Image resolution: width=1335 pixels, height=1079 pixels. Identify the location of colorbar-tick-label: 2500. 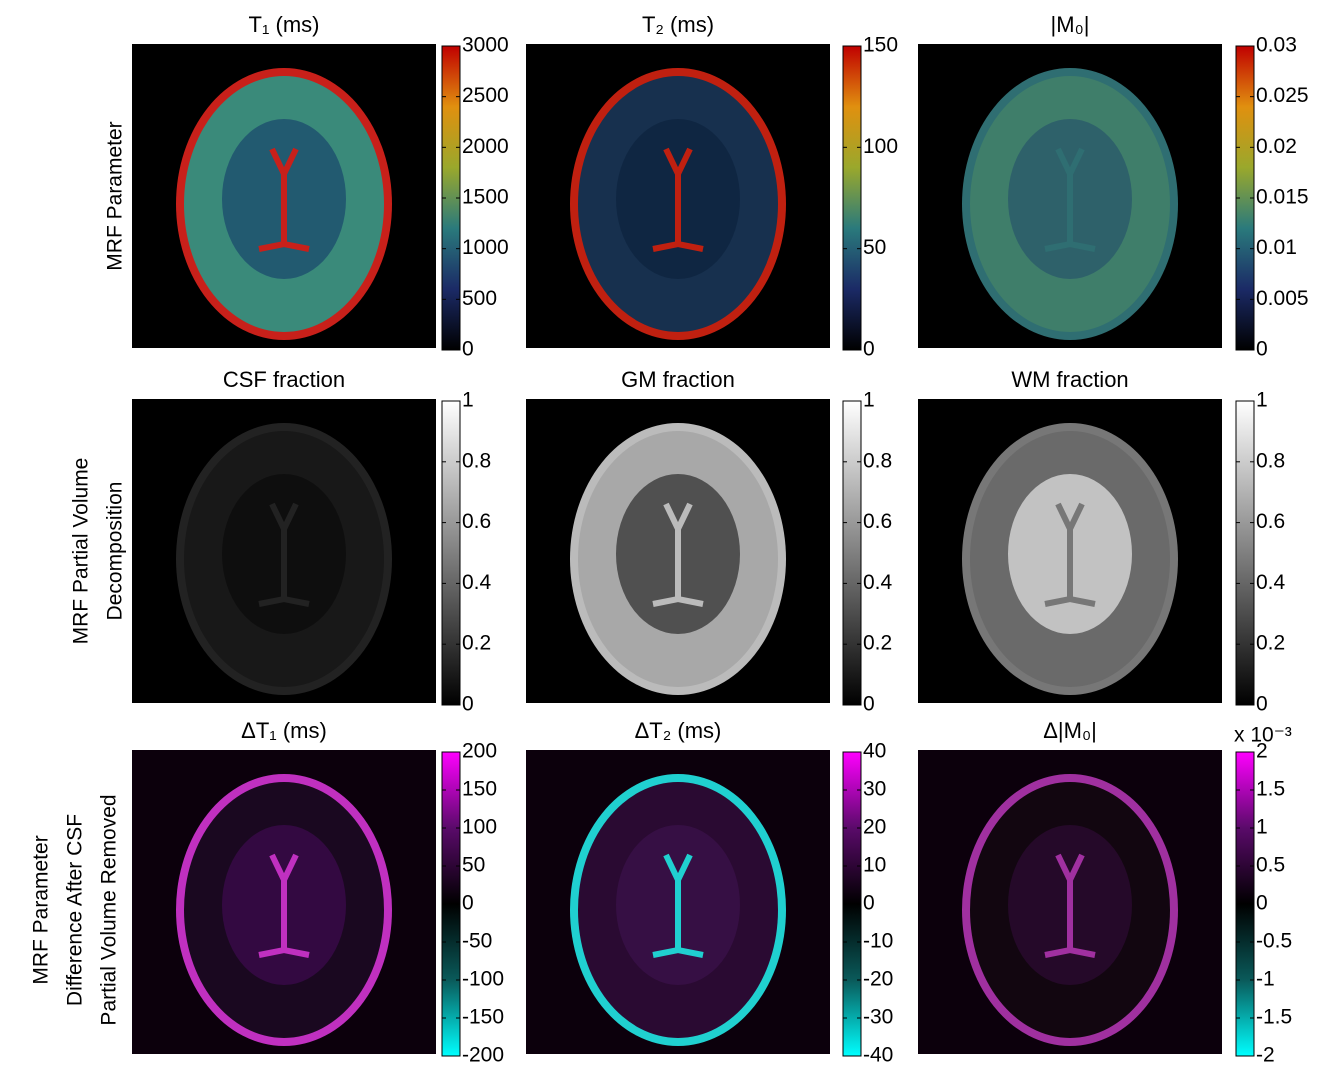
(485, 95).